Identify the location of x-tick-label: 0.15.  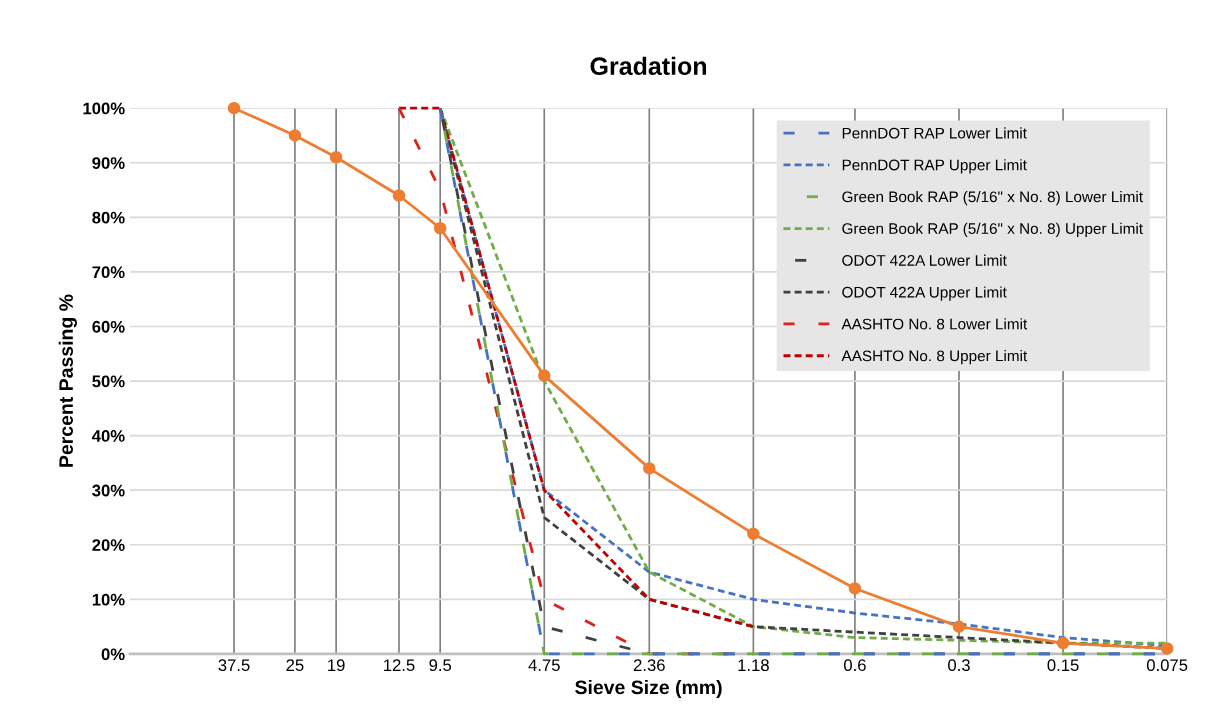
(1063, 665).